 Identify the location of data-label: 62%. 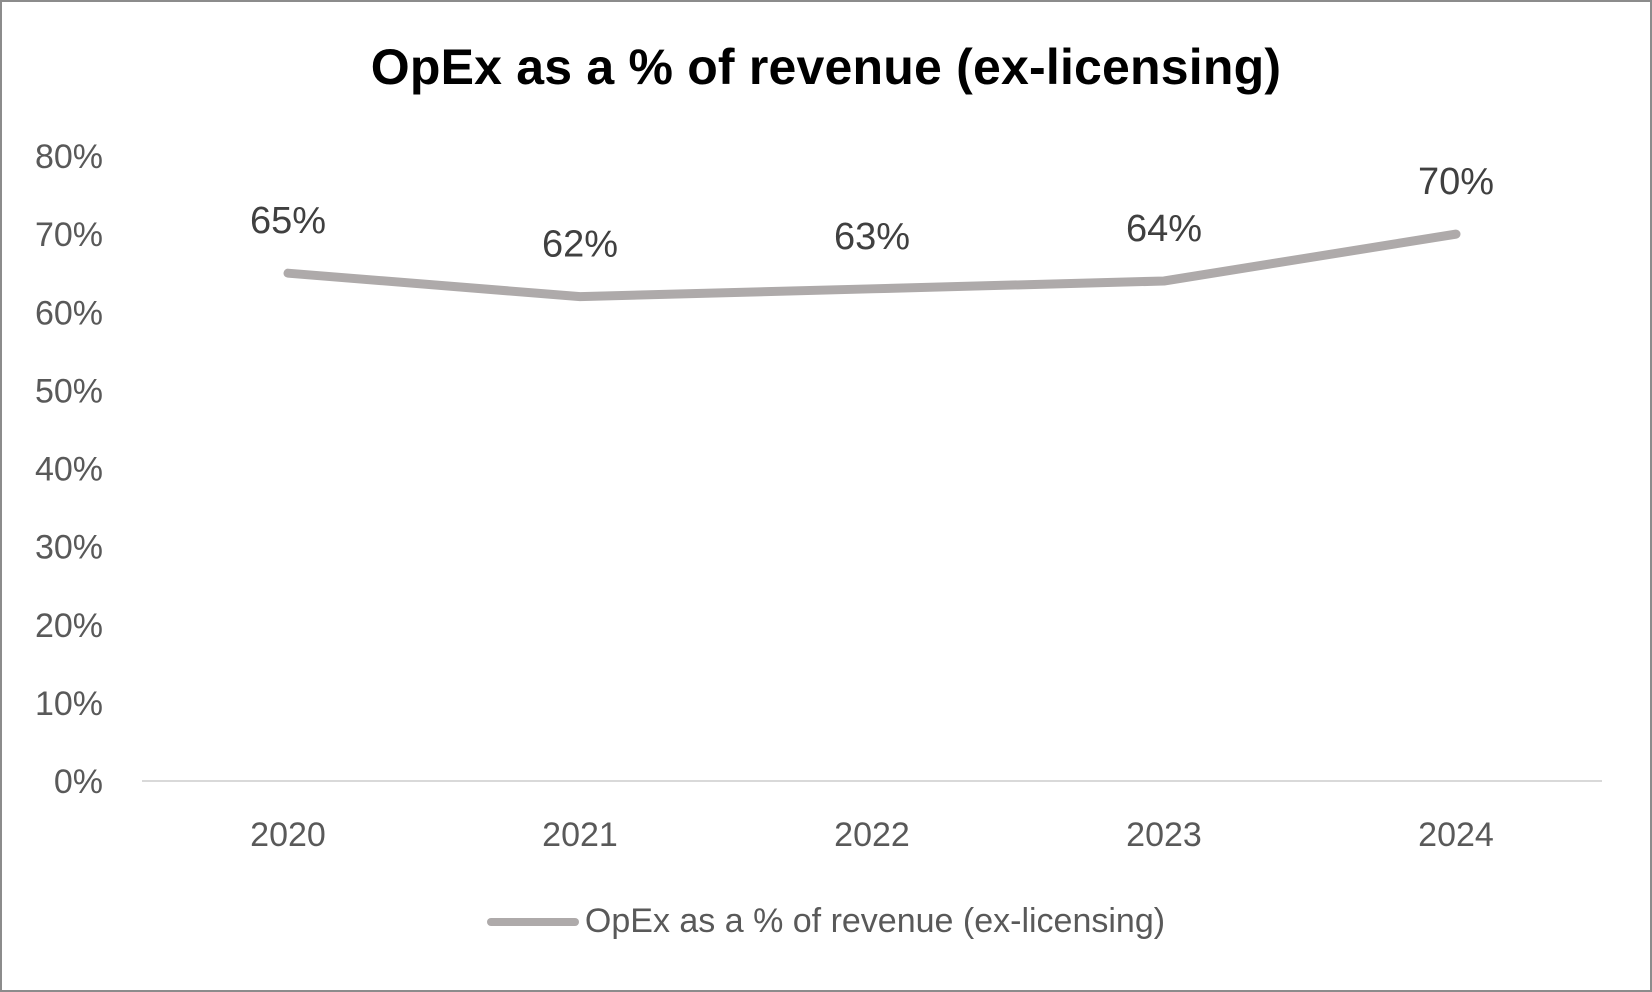
(580, 245).